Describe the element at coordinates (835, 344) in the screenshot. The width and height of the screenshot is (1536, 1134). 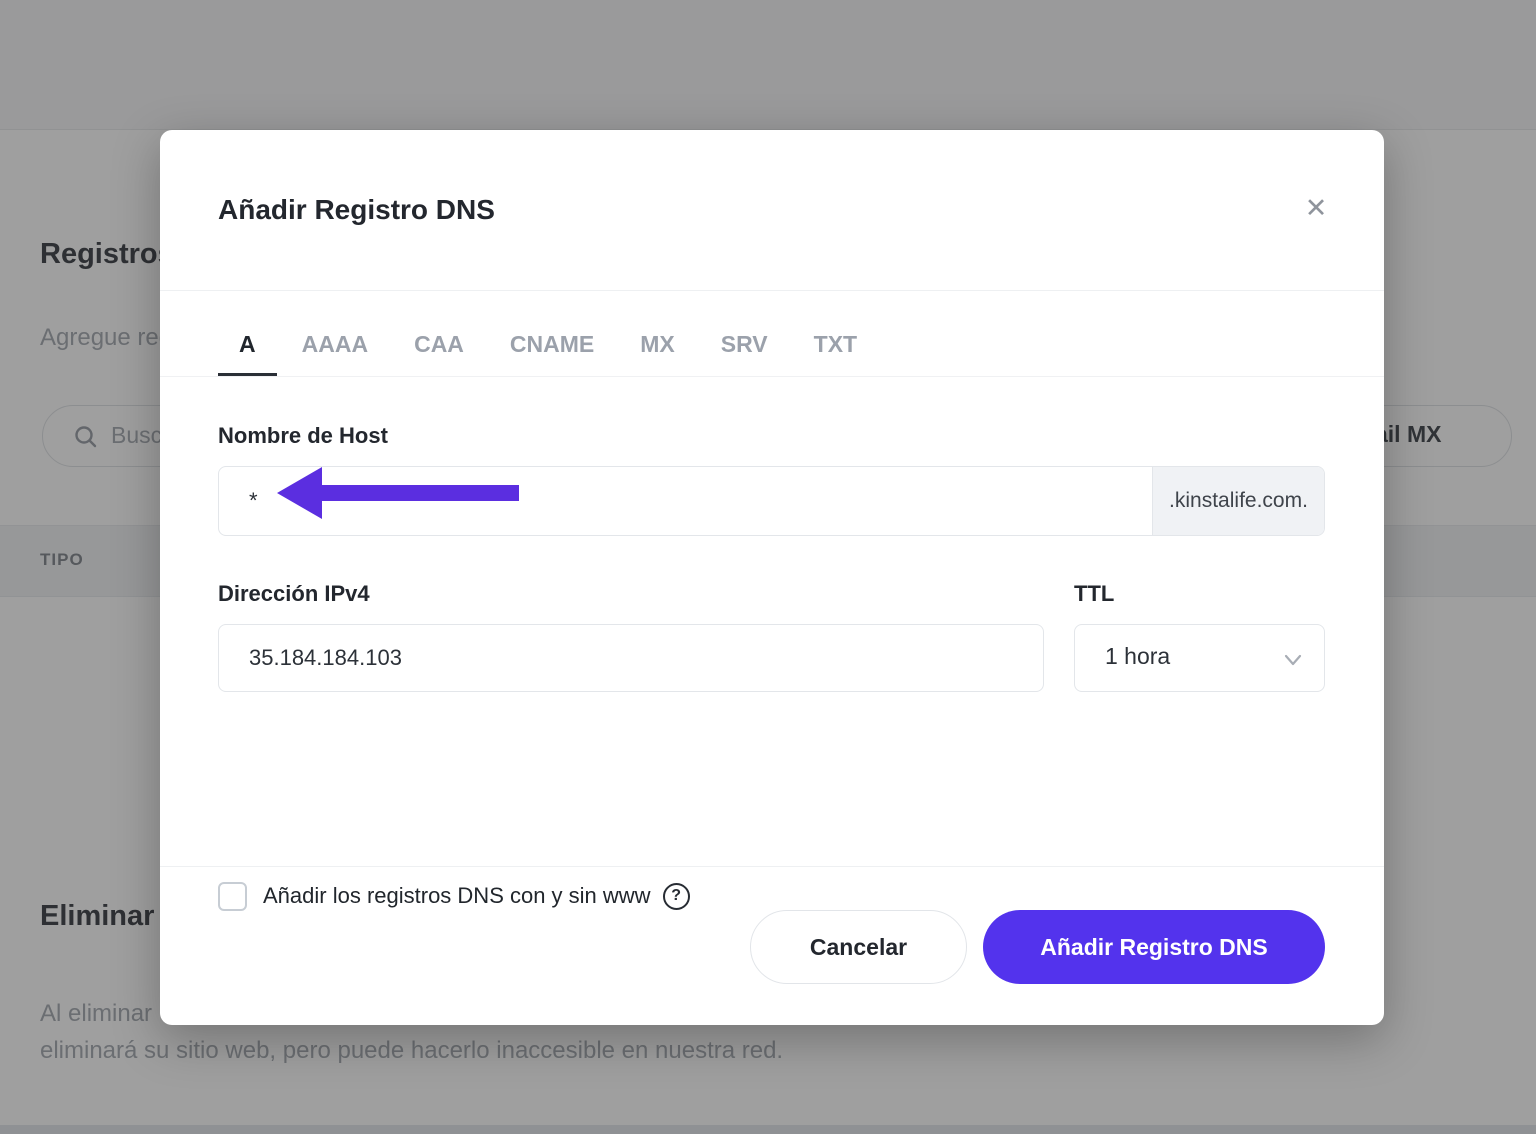
I see `tab-txt: TXT` at that location.